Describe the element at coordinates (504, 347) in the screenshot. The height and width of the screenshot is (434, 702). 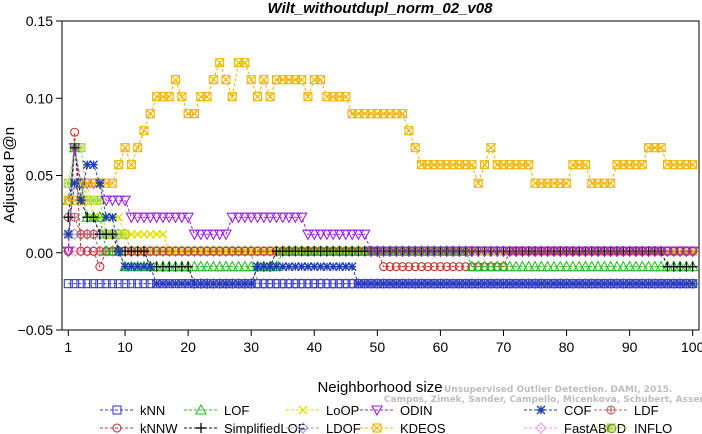
I see `x-tick-label: 70` at that location.